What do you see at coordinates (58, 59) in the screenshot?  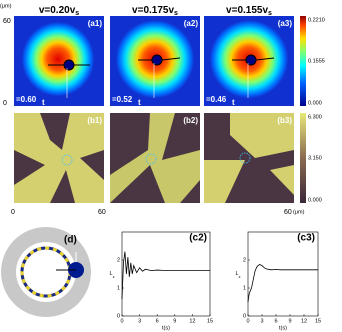 I see `heatmap-field` at bounding box center [58, 59].